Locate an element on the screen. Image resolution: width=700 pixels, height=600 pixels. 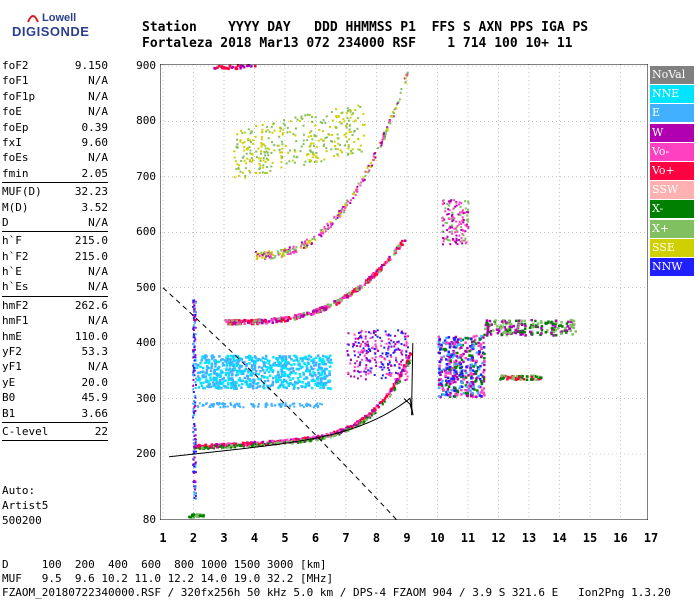
x-tick-label: 1 is located at coordinates (163, 538).